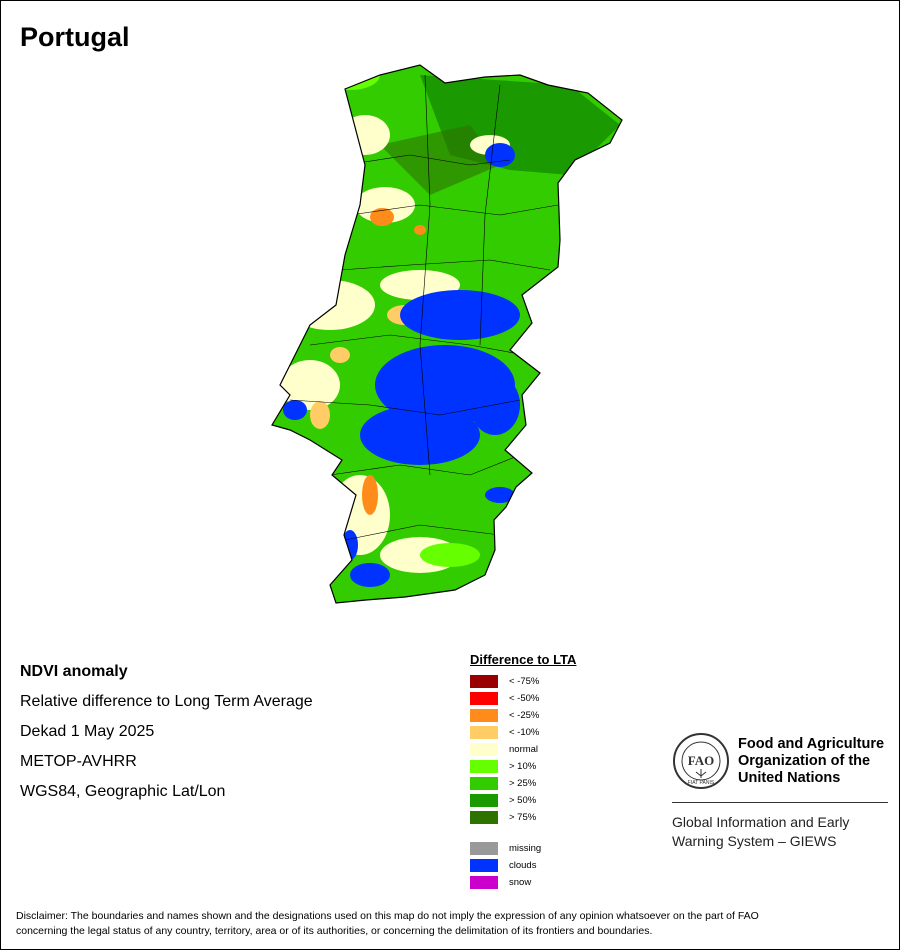 The height and width of the screenshot is (950, 900). I want to click on legend-item: clouds, so click(523, 865).